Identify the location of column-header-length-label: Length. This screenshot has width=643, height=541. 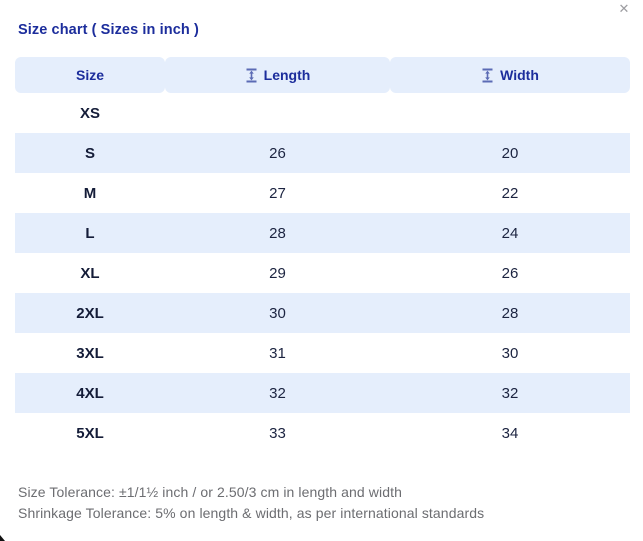
(287, 75).